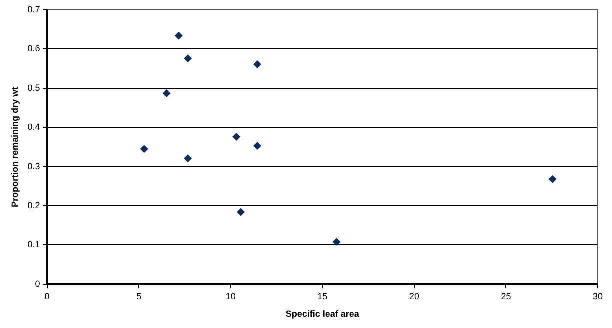 The height and width of the screenshot is (328, 612). I want to click on y-tick-label: 0.2, so click(34, 205).